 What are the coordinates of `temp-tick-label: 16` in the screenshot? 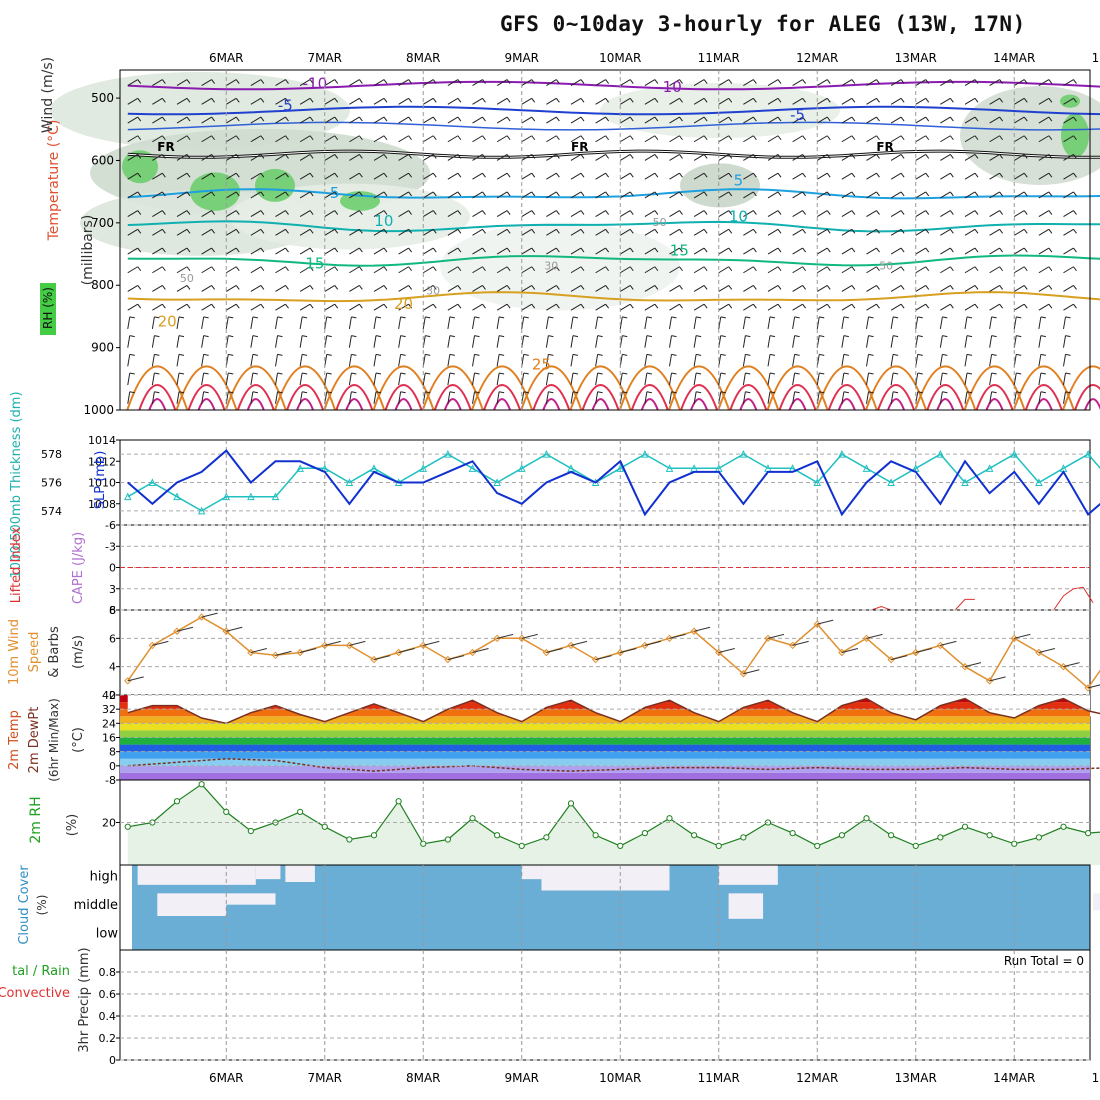 It's located at (109, 738).